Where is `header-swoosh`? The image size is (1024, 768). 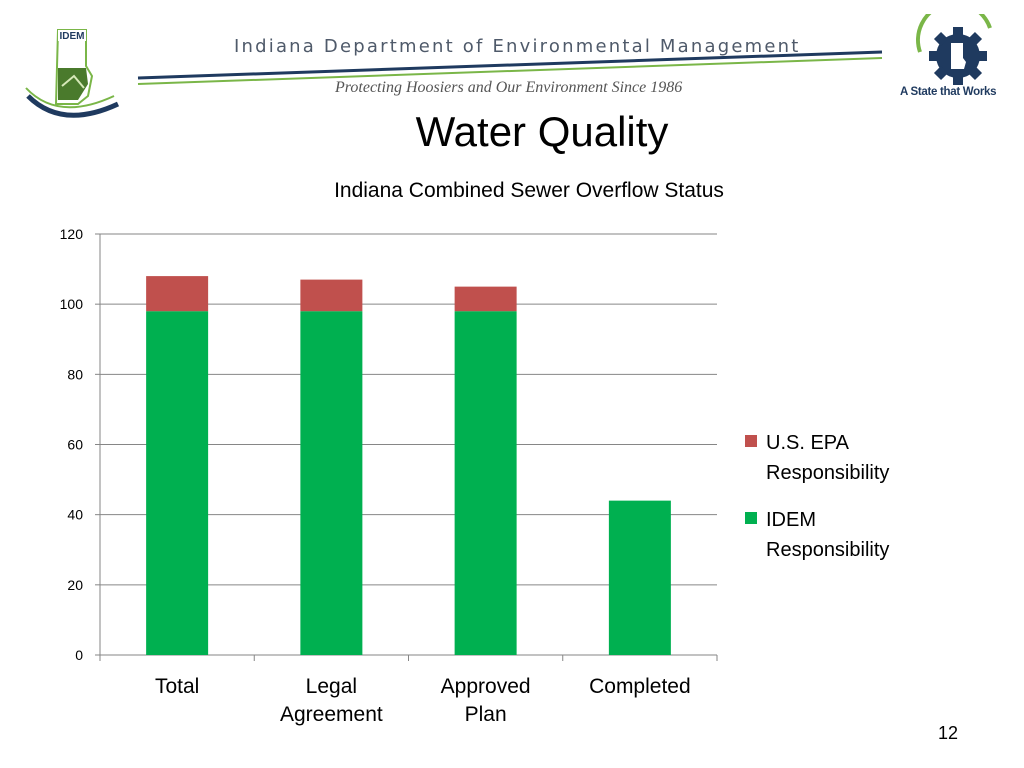 header-swoosh is located at coordinates (510, 67).